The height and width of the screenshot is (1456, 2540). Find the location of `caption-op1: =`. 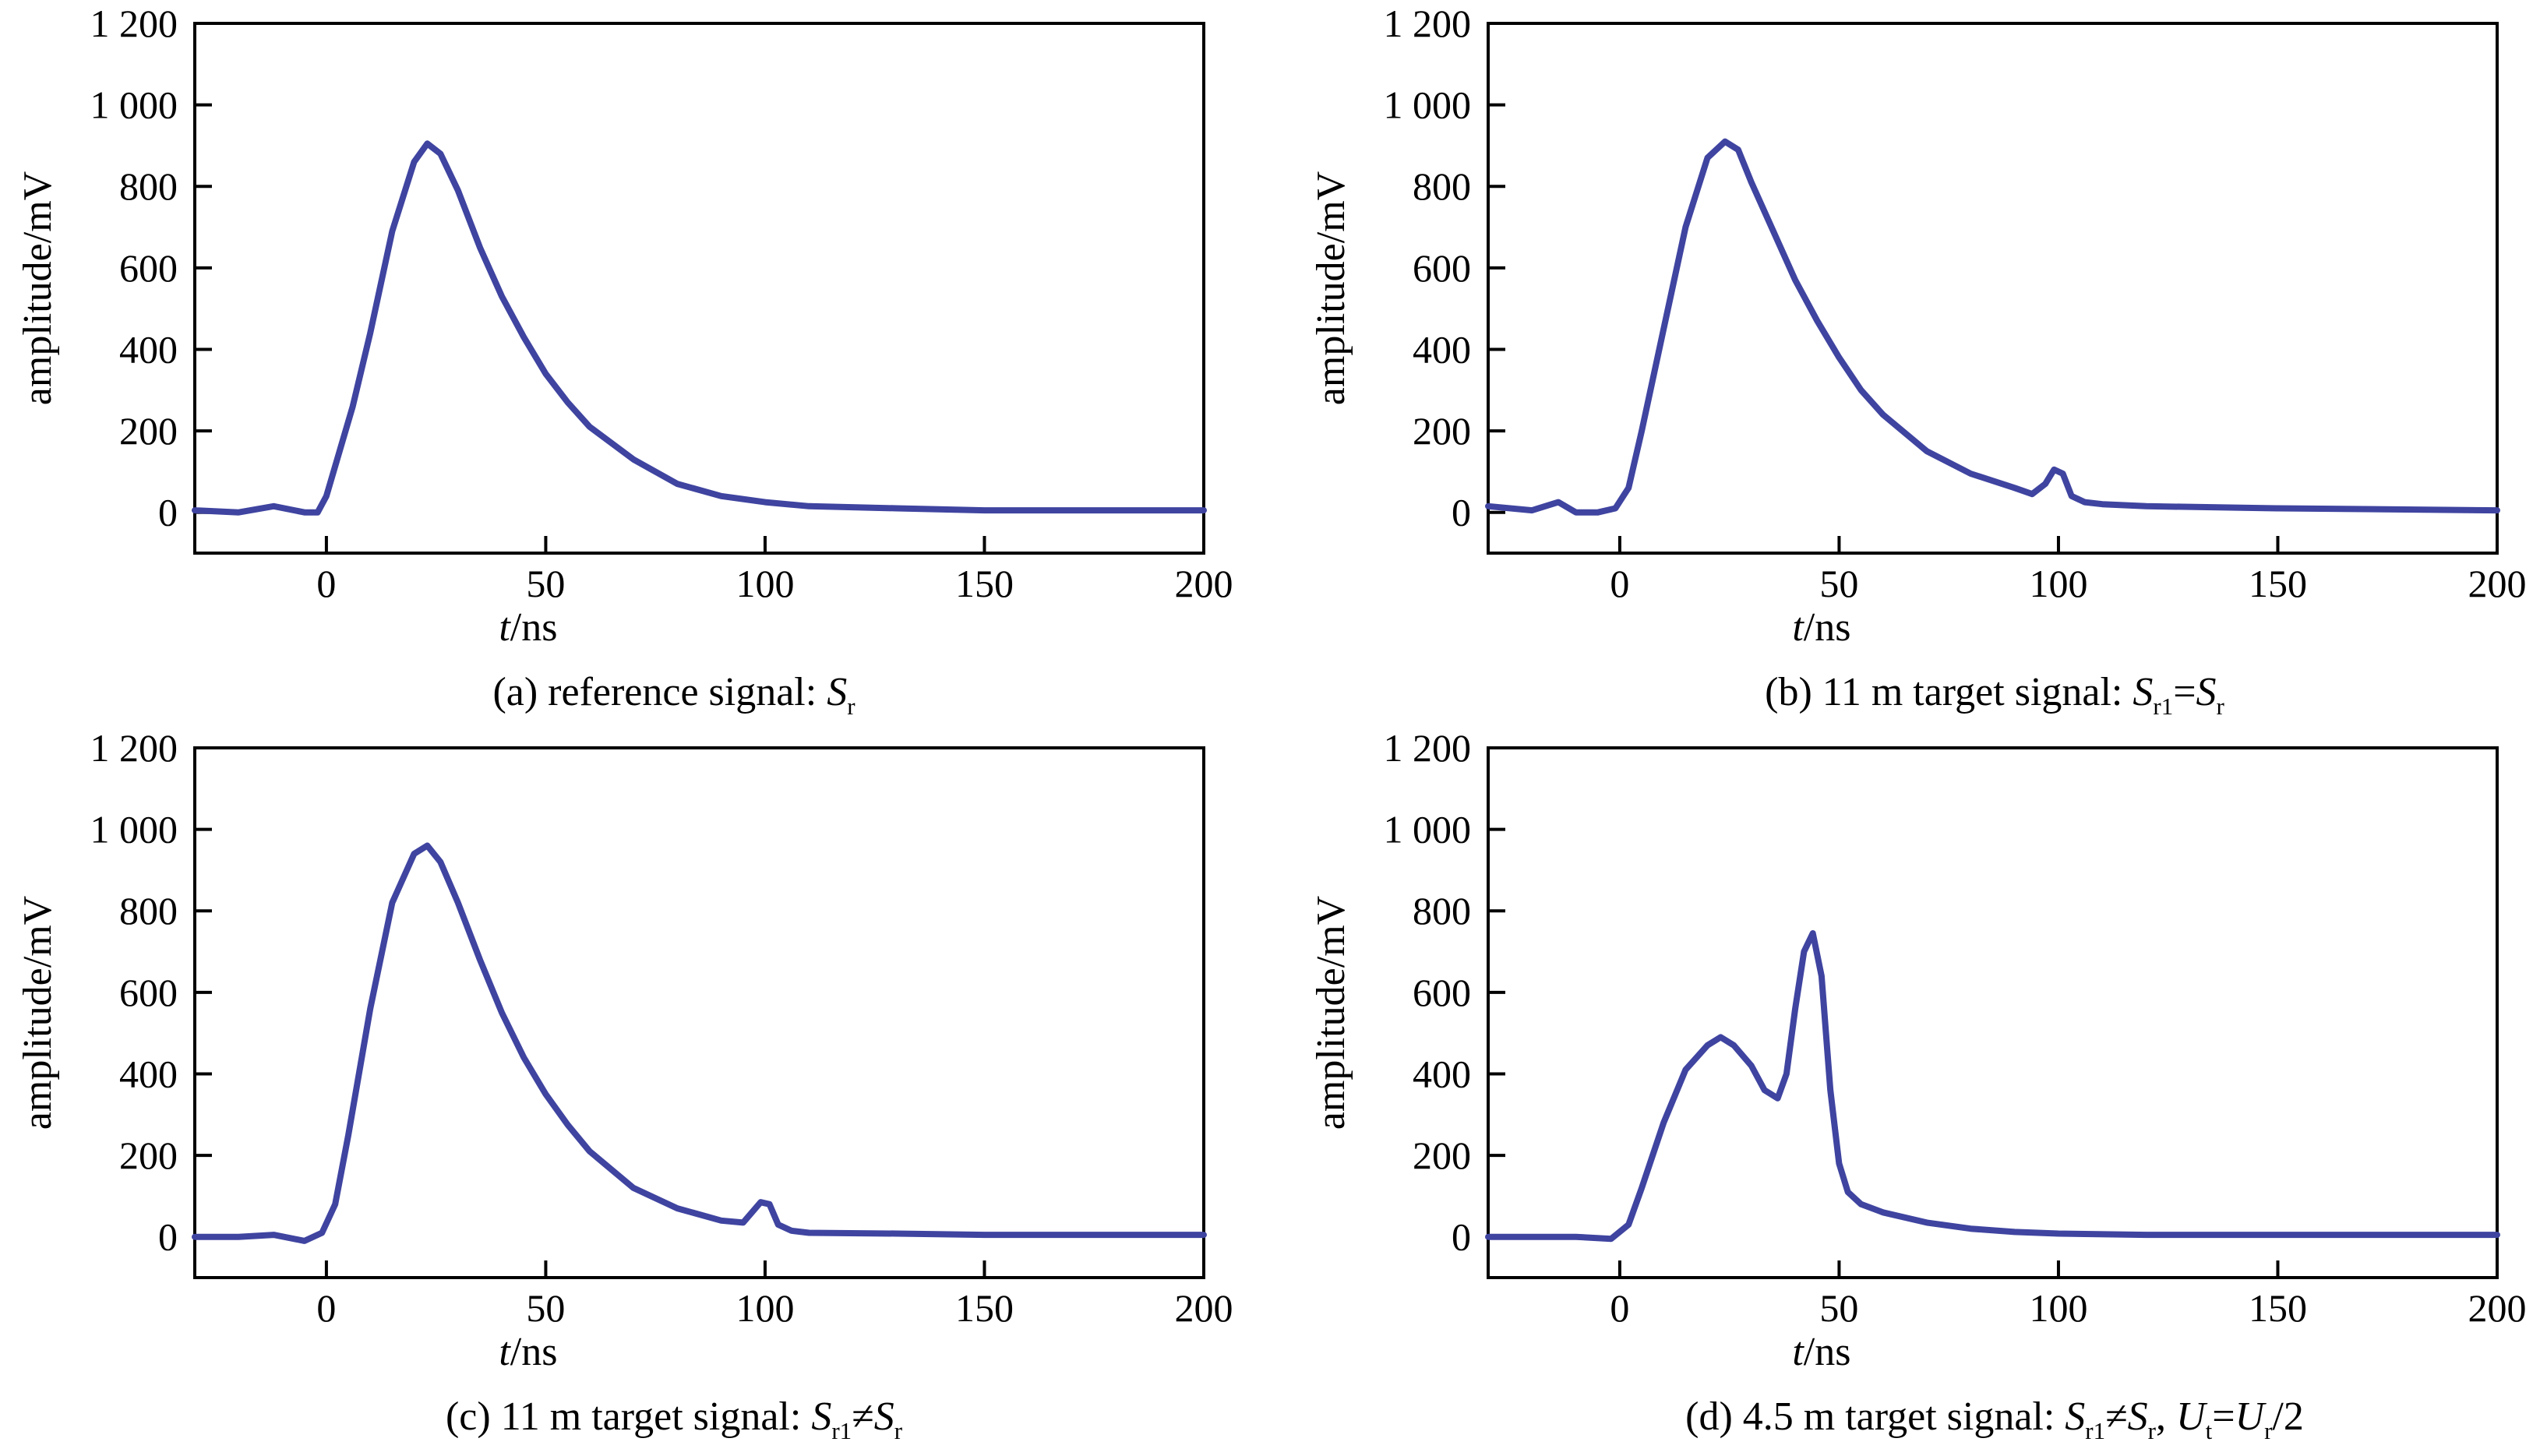

caption-op1: = is located at coordinates (2184, 692).